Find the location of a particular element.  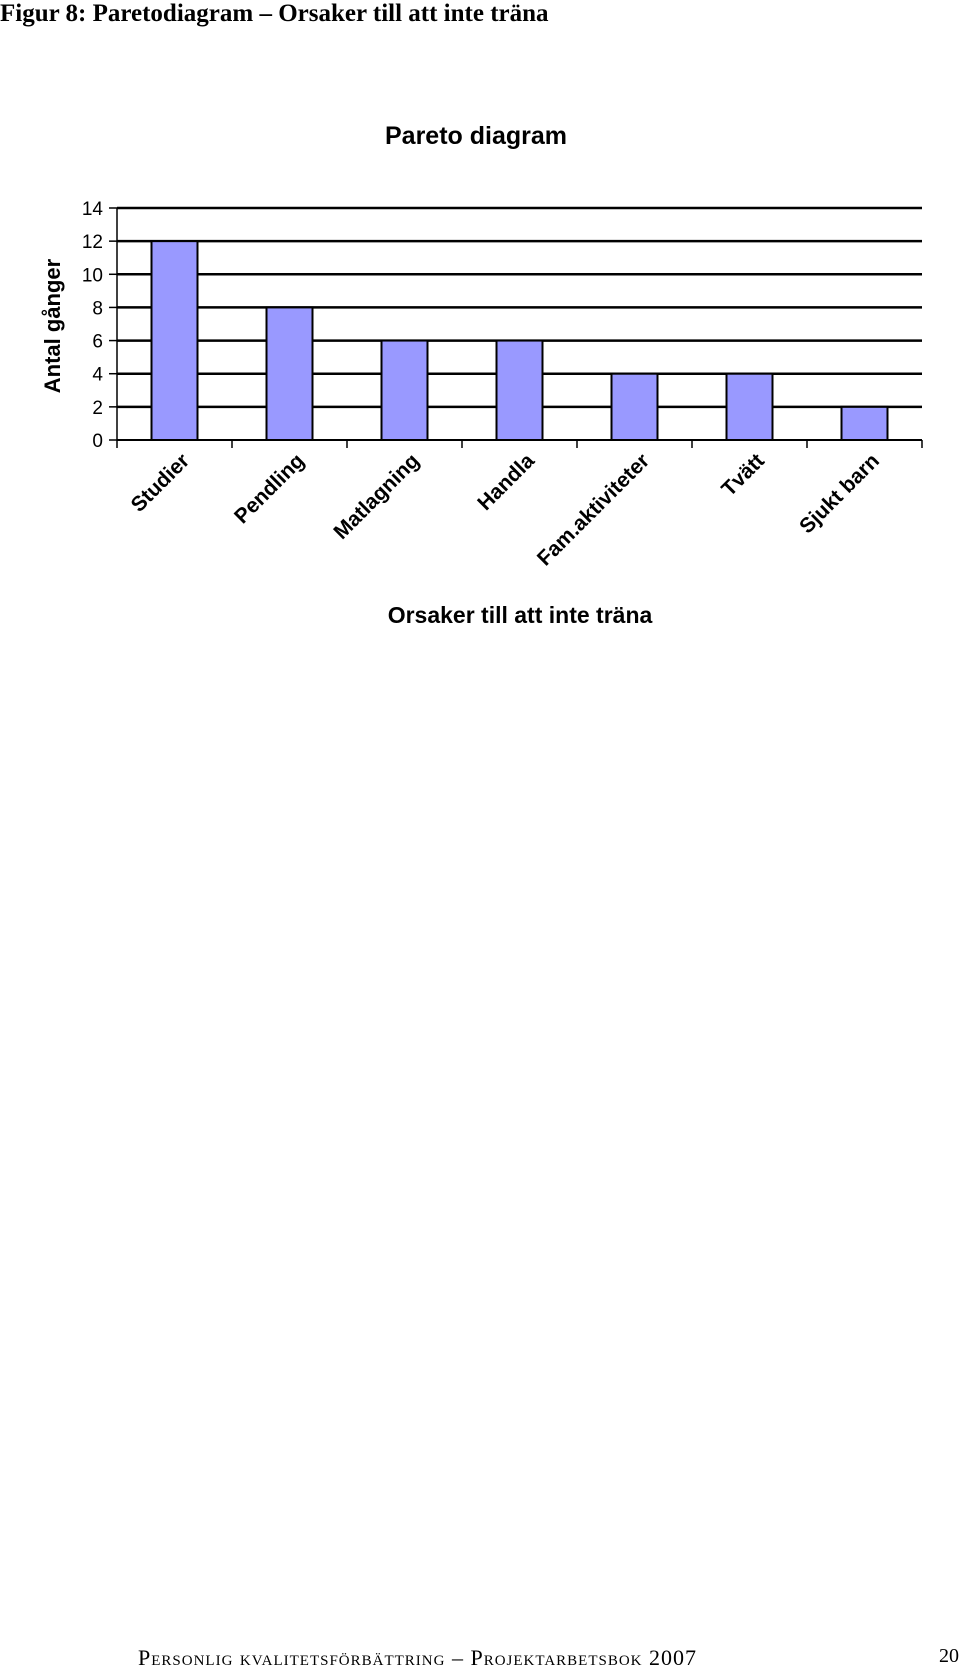

page-number: 20 is located at coordinates (949, 1656).